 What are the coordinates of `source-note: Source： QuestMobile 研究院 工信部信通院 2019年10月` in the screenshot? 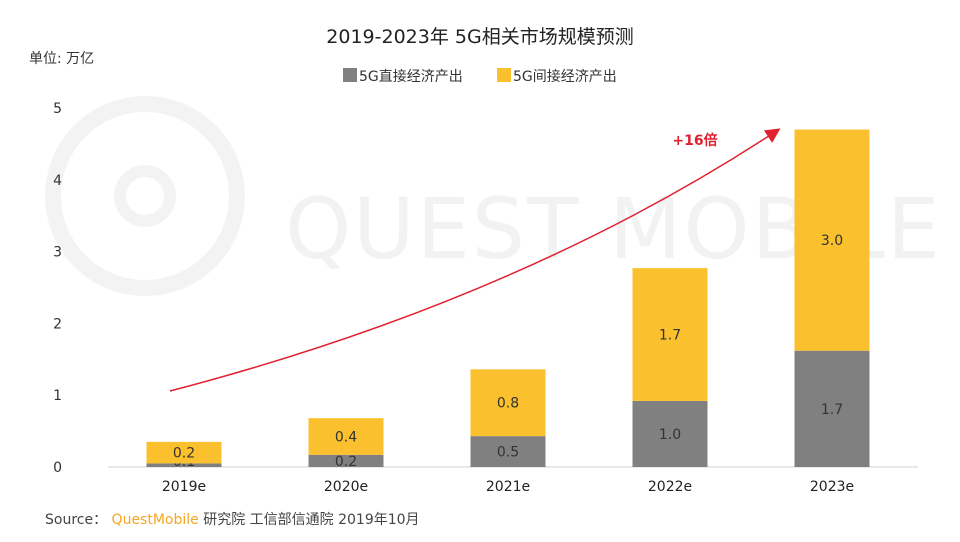 It's located at (232, 519).